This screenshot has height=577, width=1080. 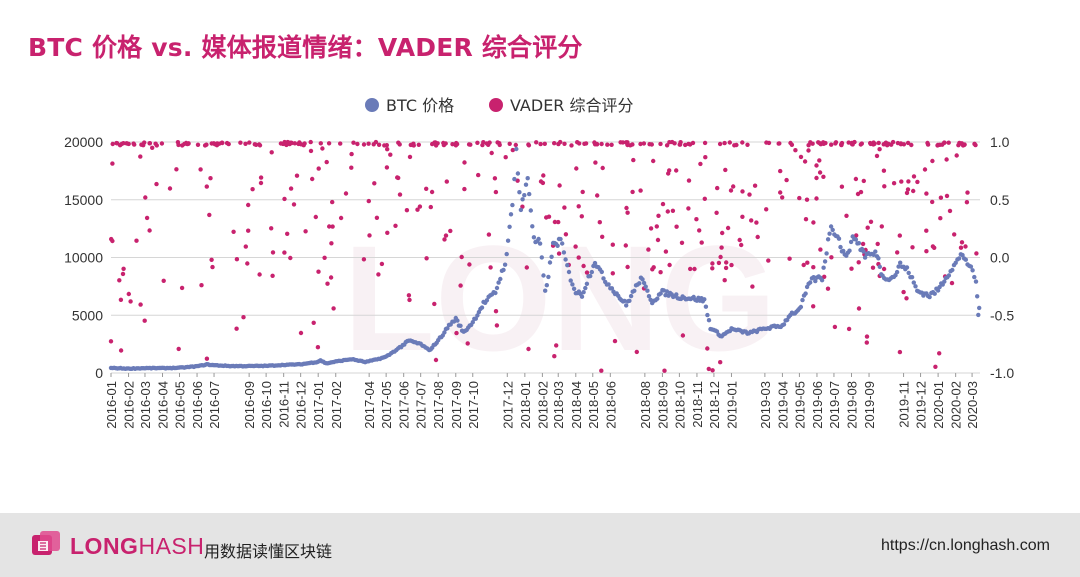 I want to click on y-left-tick-label: 15000, so click(x=83, y=200).